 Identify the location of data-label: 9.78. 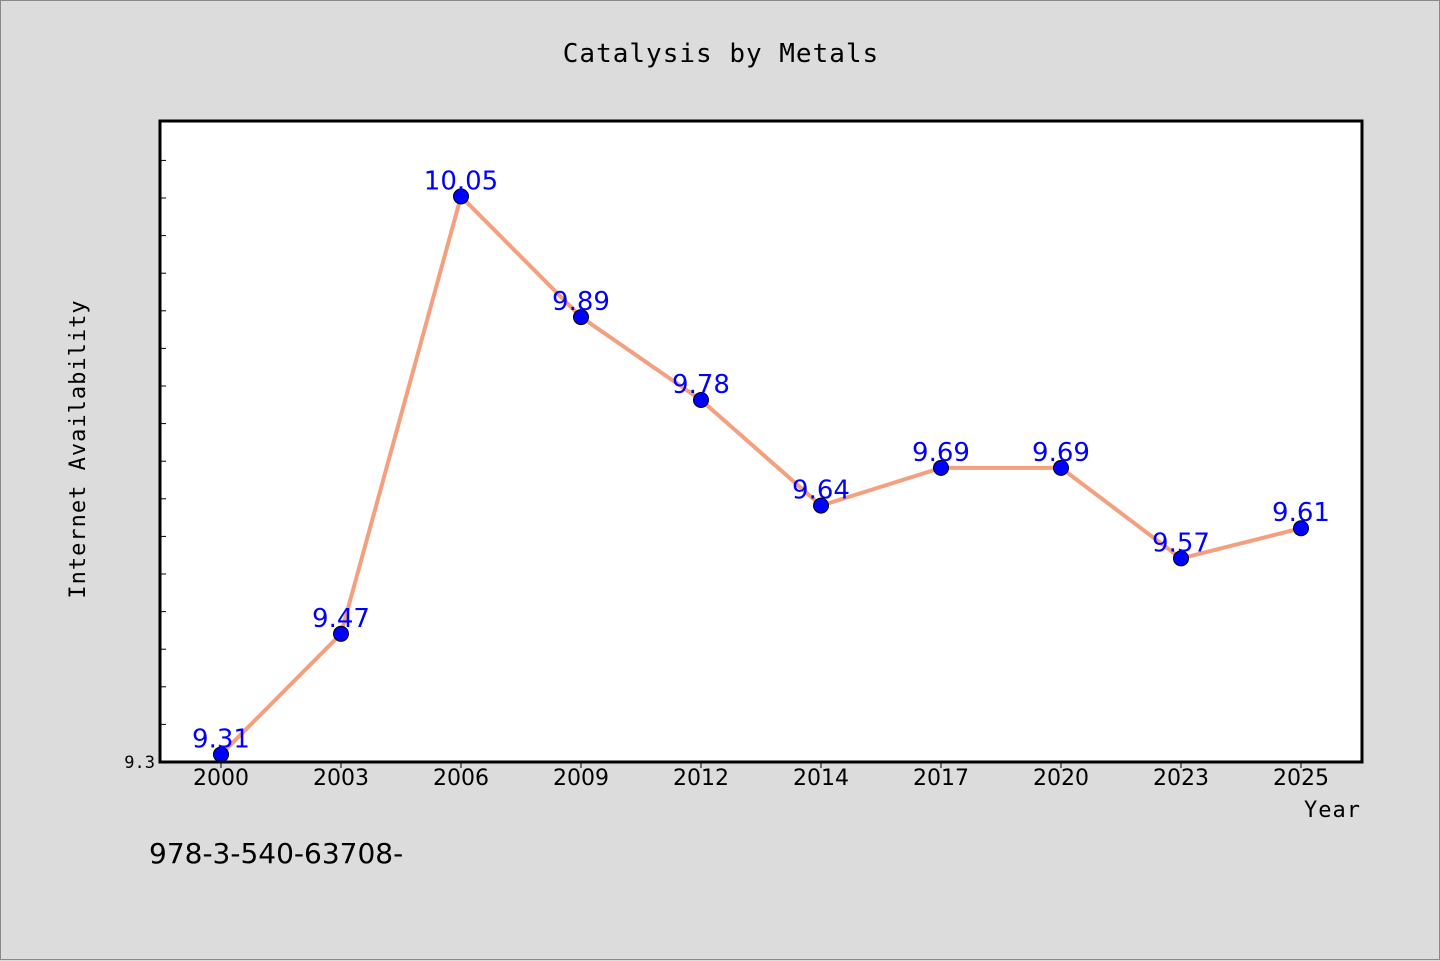
(701, 385).